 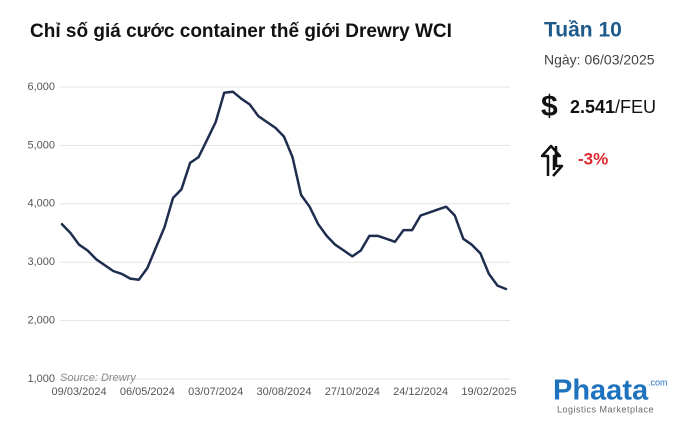 I want to click on x-tick-label: 06/05/2024, so click(x=147, y=392).